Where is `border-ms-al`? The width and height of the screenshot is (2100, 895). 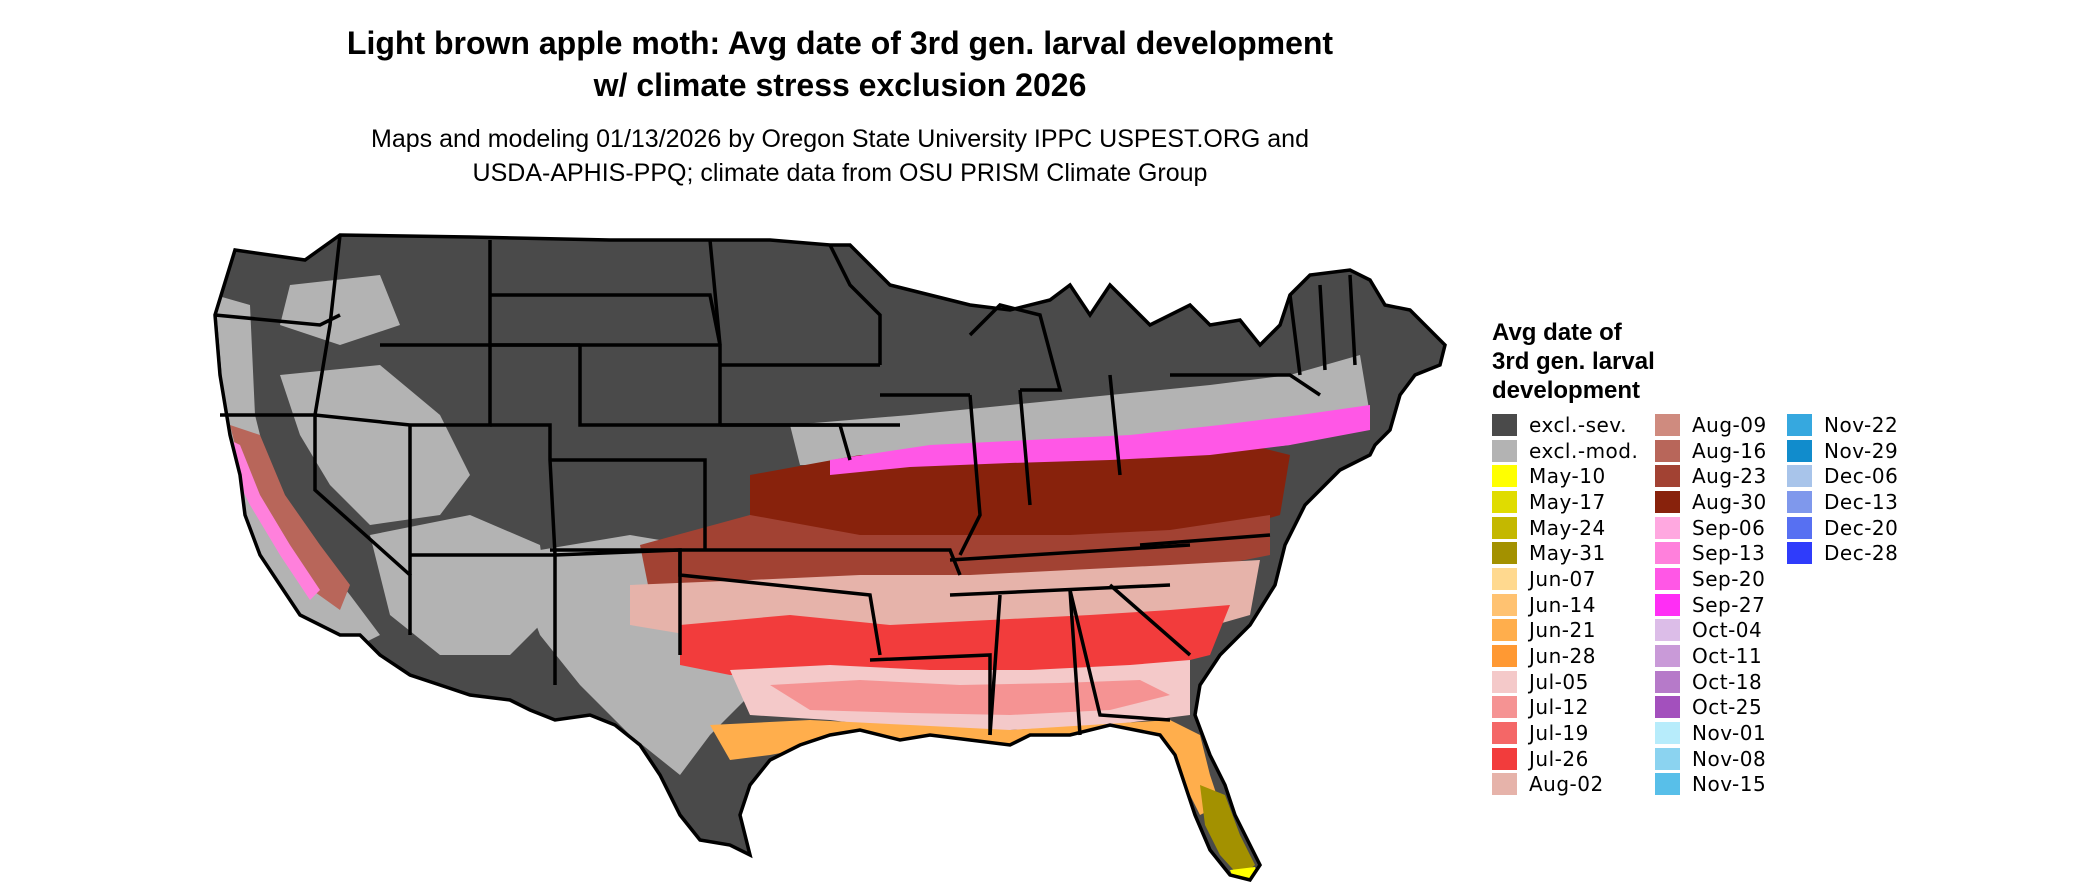 border-ms-al is located at coordinates (1035, 662).